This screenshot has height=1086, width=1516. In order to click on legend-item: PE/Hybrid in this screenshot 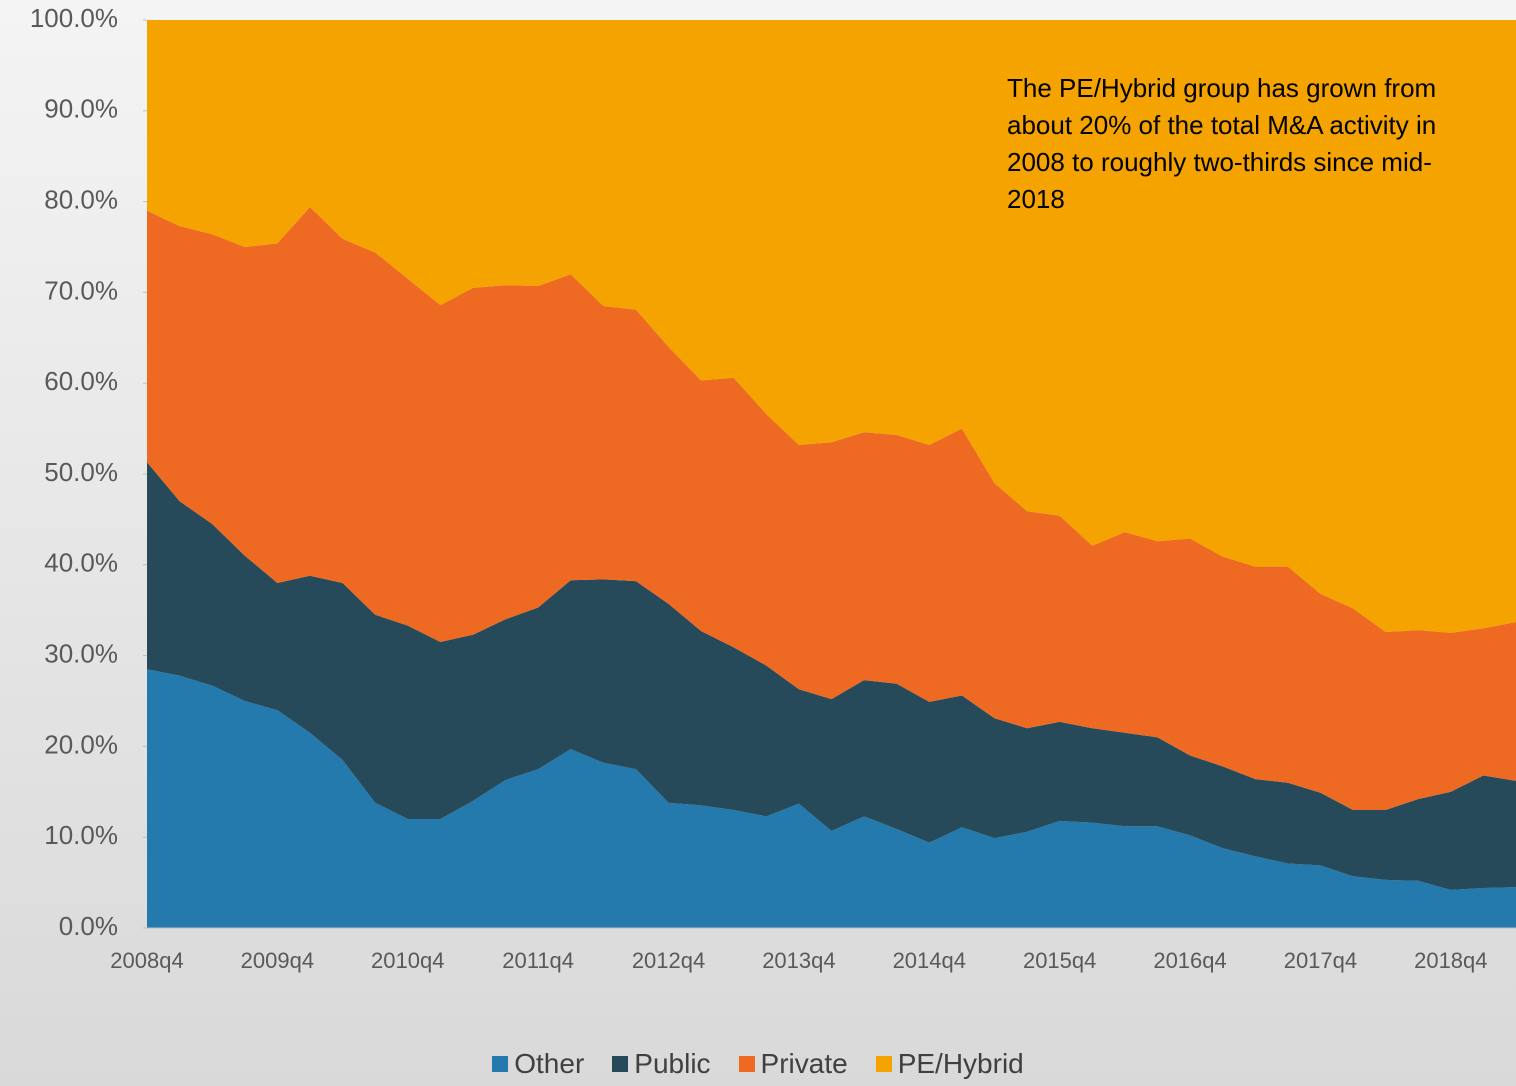, I will do `click(949, 1064)`.